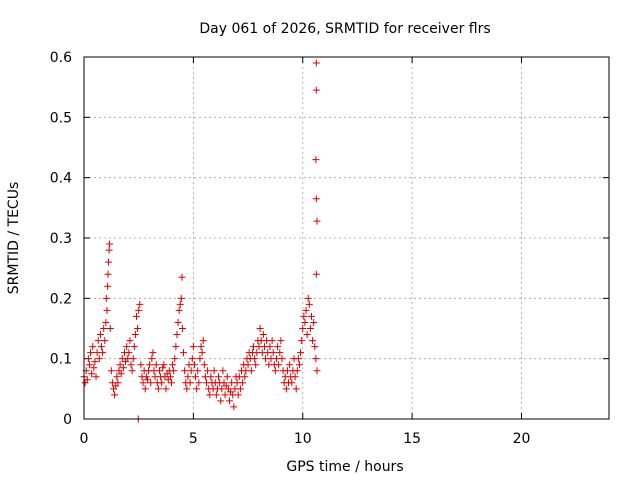 Image resolution: width=640 pixels, height=480 pixels. I want to click on x-tick-label: 10, so click(303, 439).